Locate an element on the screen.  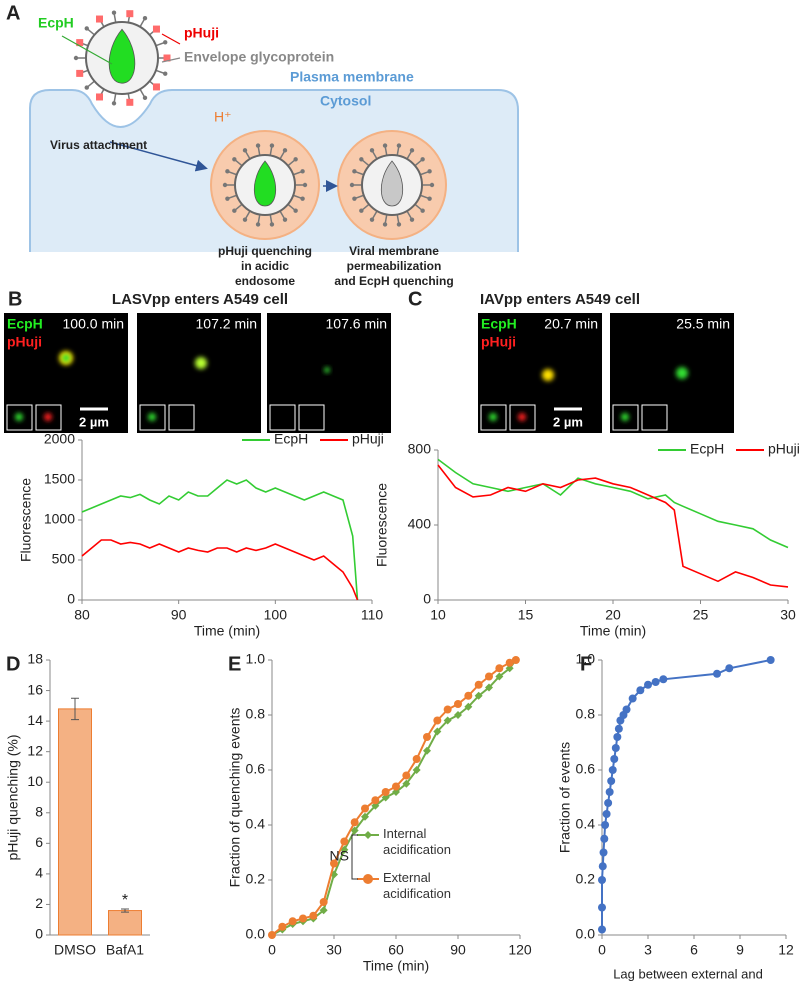
series-line is located at coordinates (686, 794).